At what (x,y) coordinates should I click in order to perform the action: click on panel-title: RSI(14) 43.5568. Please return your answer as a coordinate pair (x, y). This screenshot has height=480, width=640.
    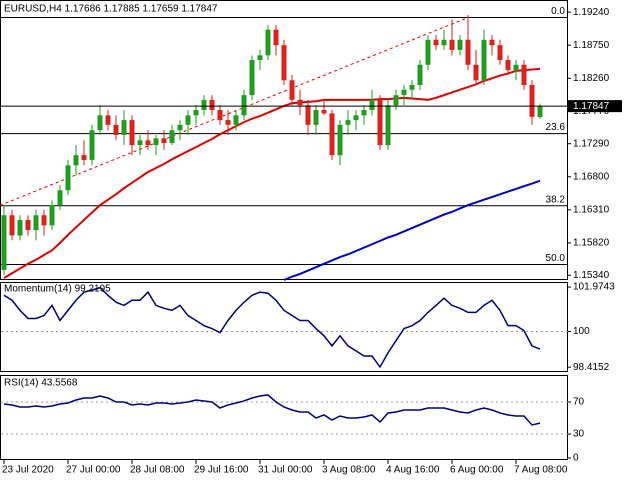
    Looking at the image, I should click on (41, 383).